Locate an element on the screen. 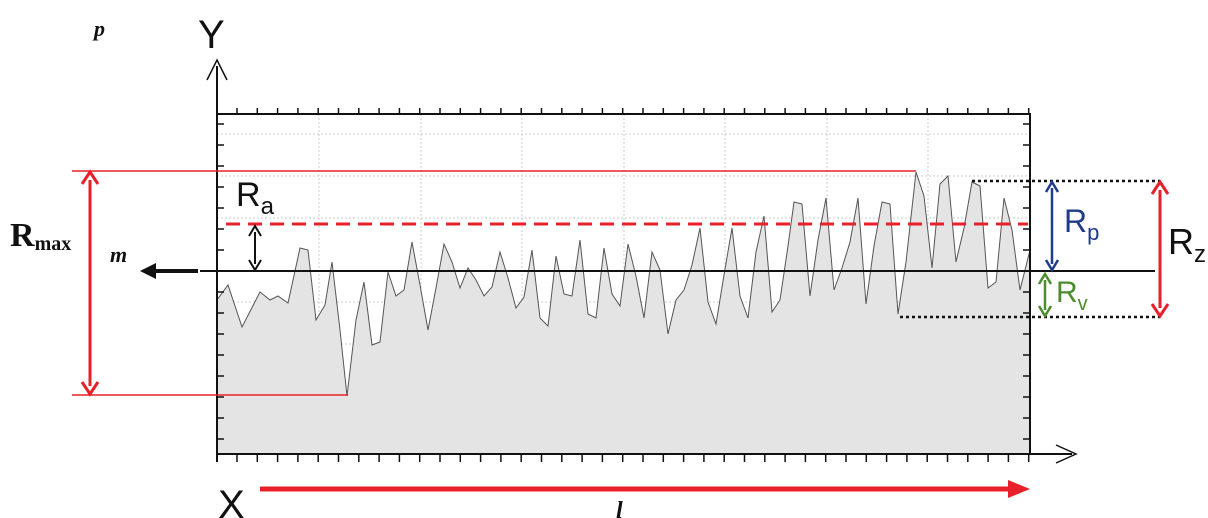 Image resolution: width=1208 pixels, height=518 pixels. rz-label: Rz is located at coordinates (1187, 244).